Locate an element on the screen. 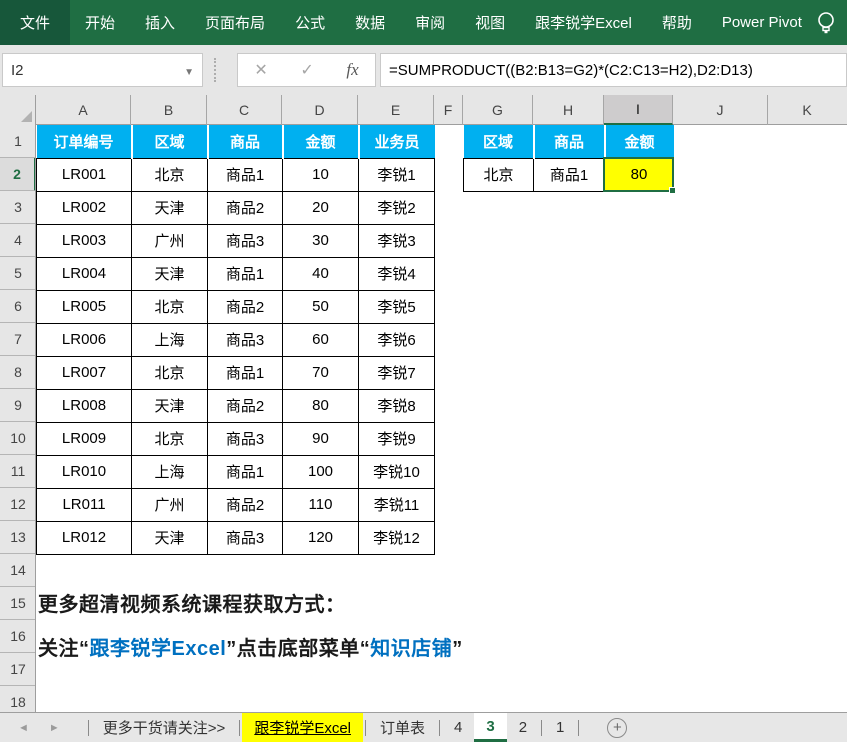 This screenshot has height=742, width=847. order-header-cell: 订单编号 is located at coordinates (84, 142).